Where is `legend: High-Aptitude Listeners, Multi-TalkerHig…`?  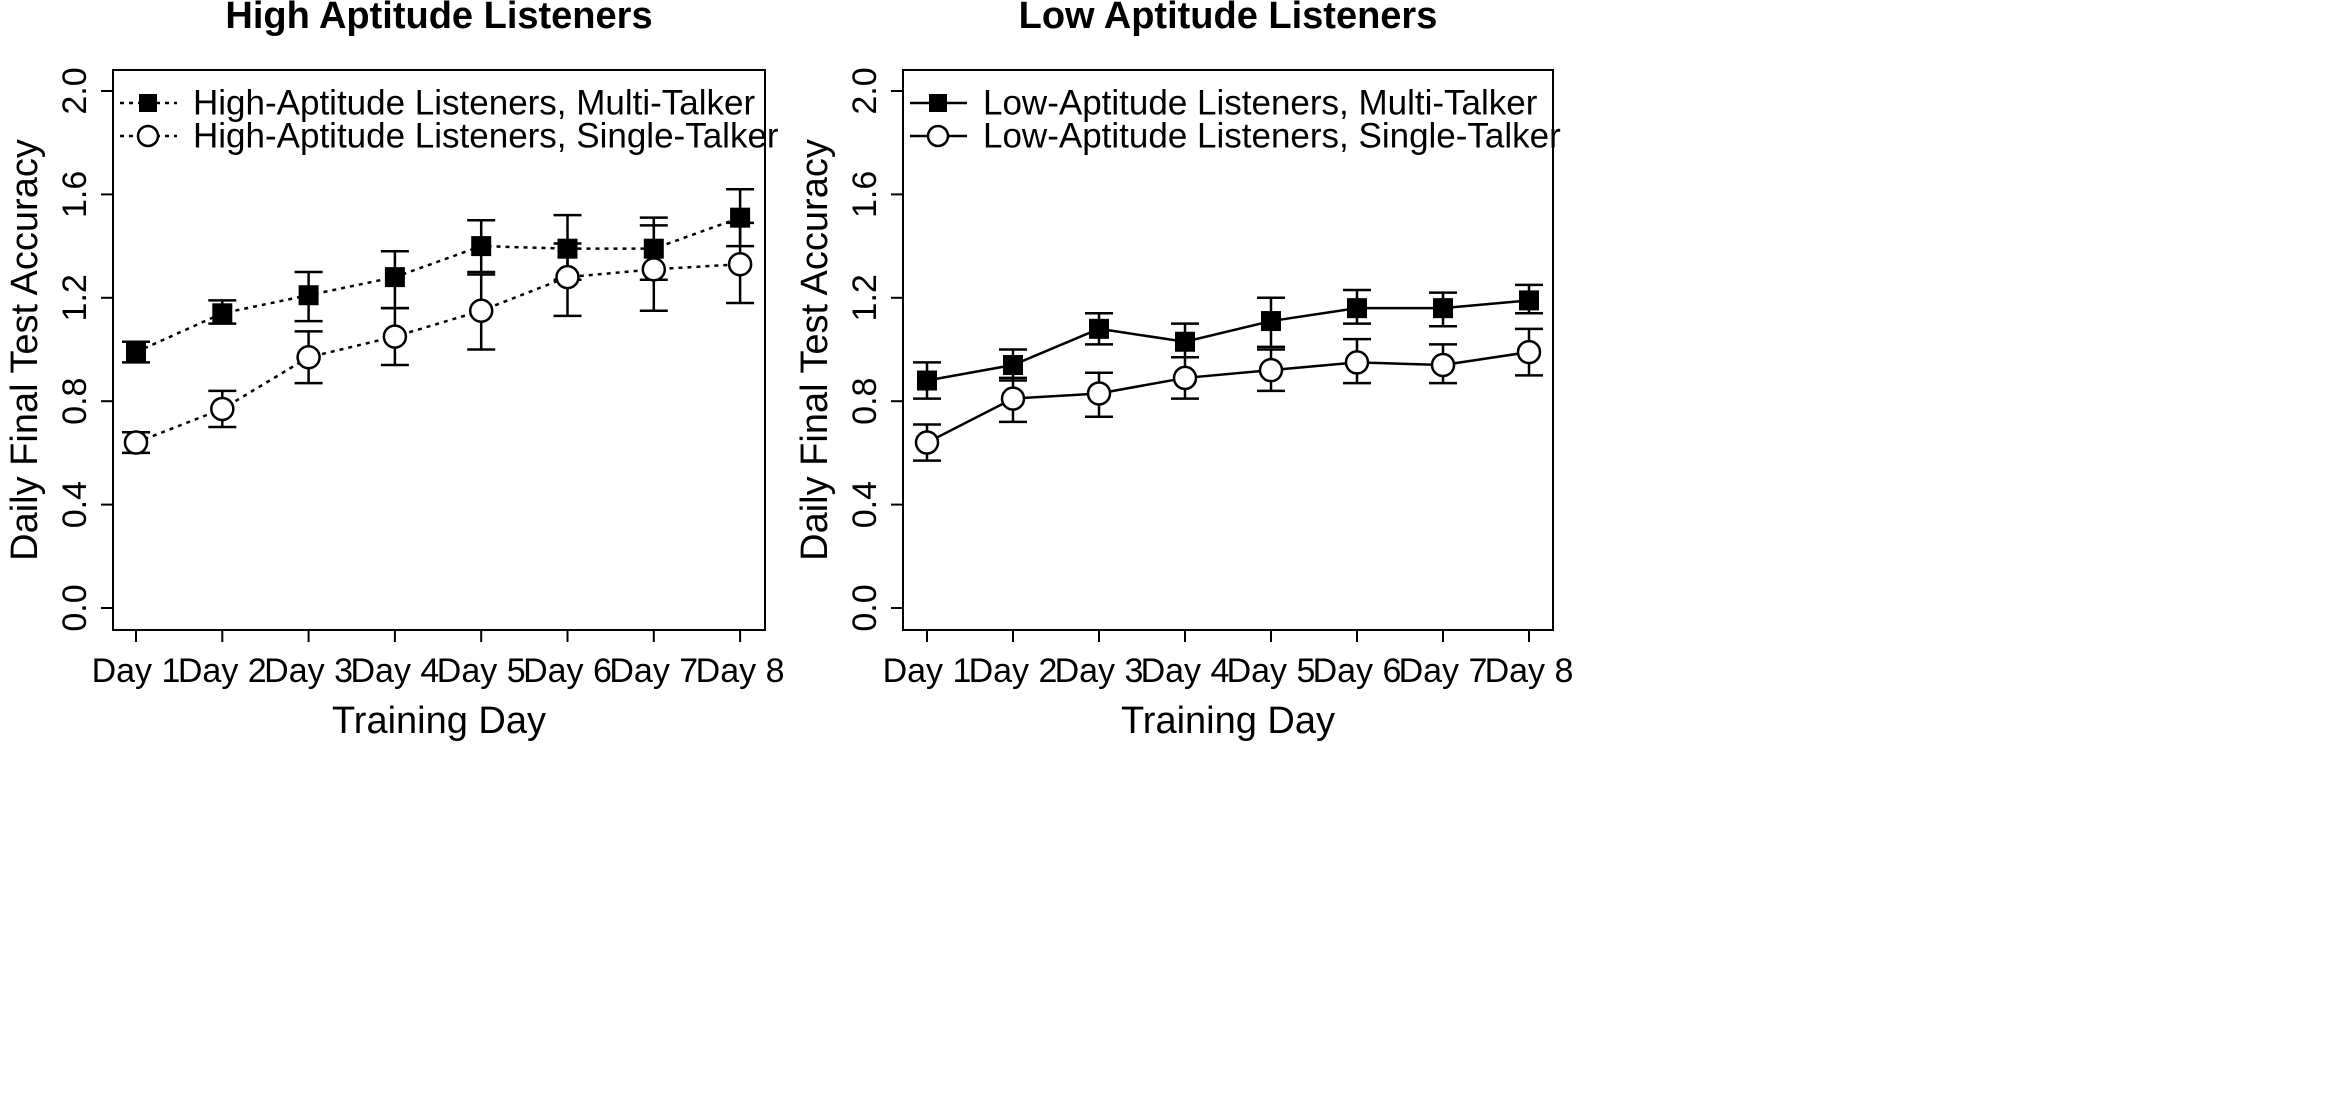
legend: High-Aptitude Listeners, Multi-TalkerHig… is located at coordinates (449, 120).